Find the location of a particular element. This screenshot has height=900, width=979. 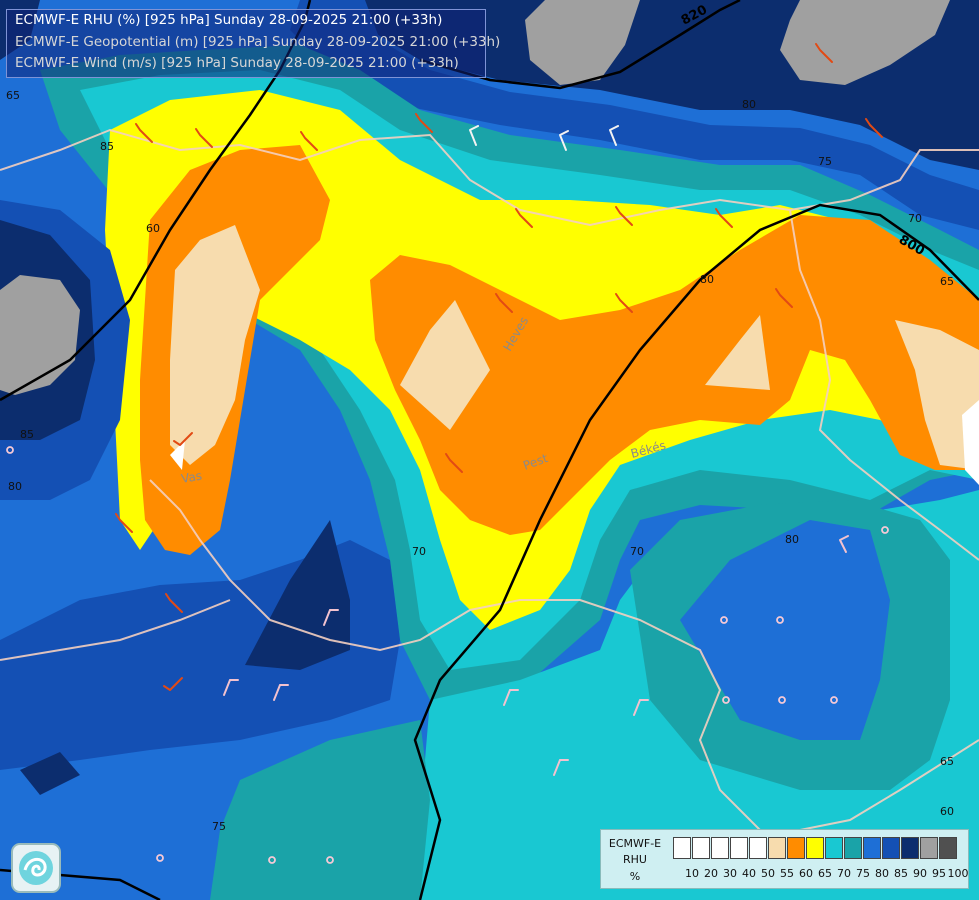

rhu-band-beige-west is located at coordinates (215, 345).